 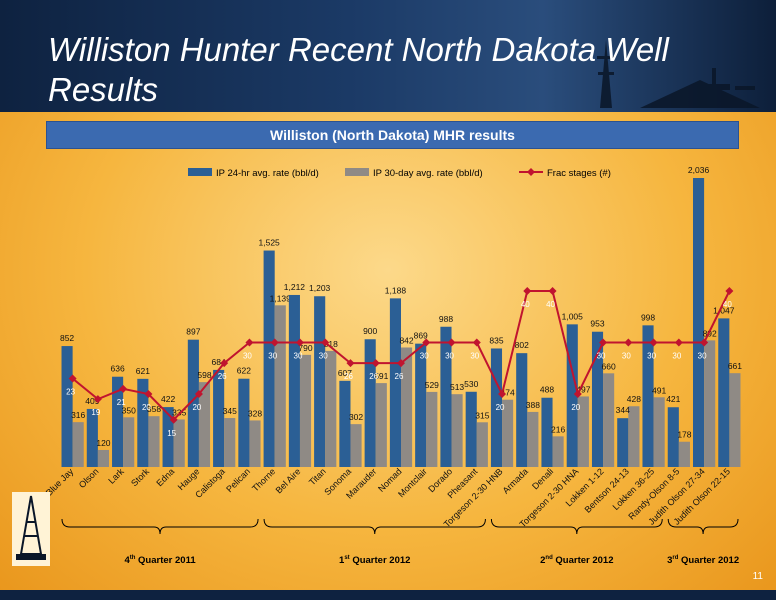 I want to click on label-ip30-12: 591, so click(x=381, y=376).